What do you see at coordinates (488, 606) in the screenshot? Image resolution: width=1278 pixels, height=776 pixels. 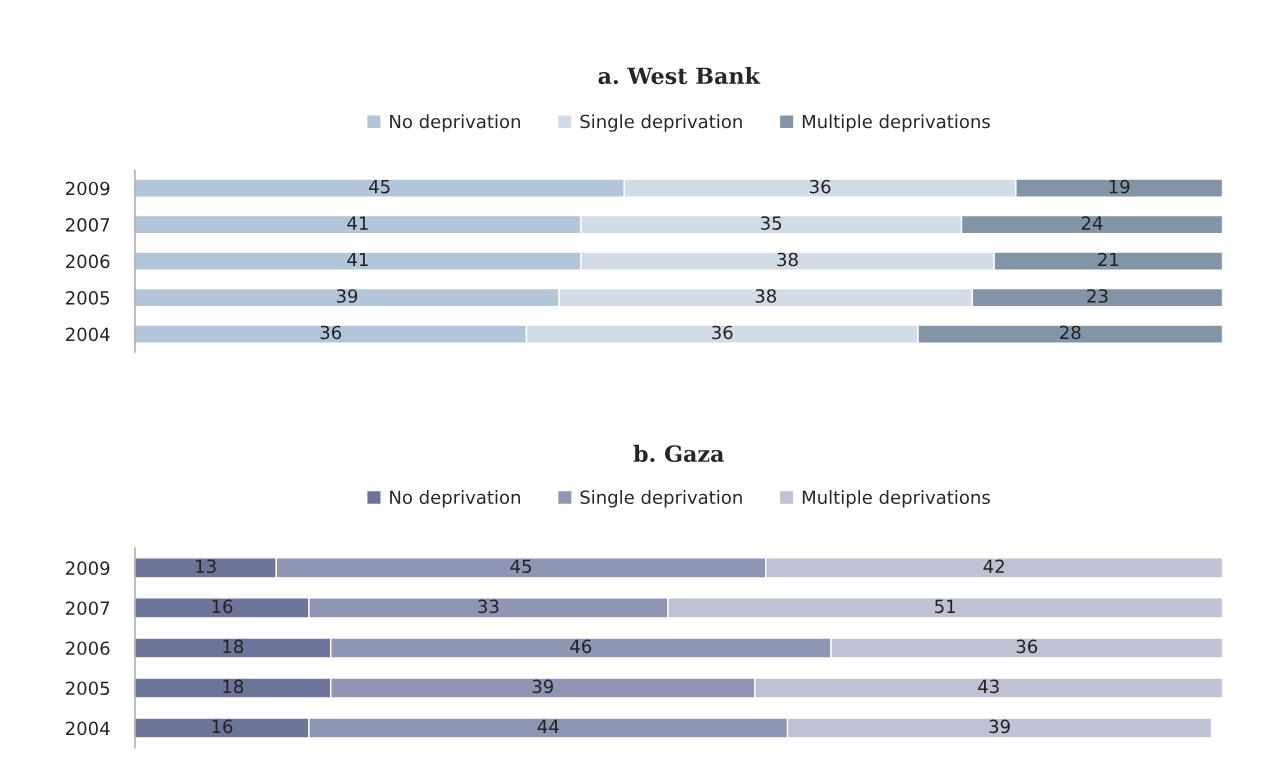 I see `data-label: 33` at bounding box center [488, 606].